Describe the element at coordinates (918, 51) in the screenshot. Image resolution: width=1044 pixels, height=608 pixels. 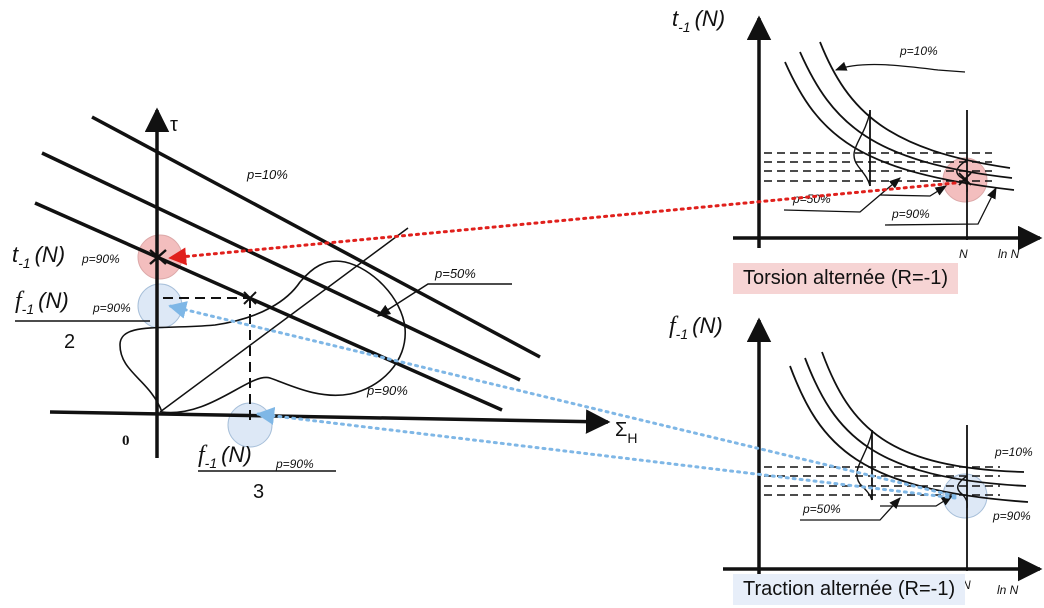
I see `torsion-p10-label: p=10%` at that location.